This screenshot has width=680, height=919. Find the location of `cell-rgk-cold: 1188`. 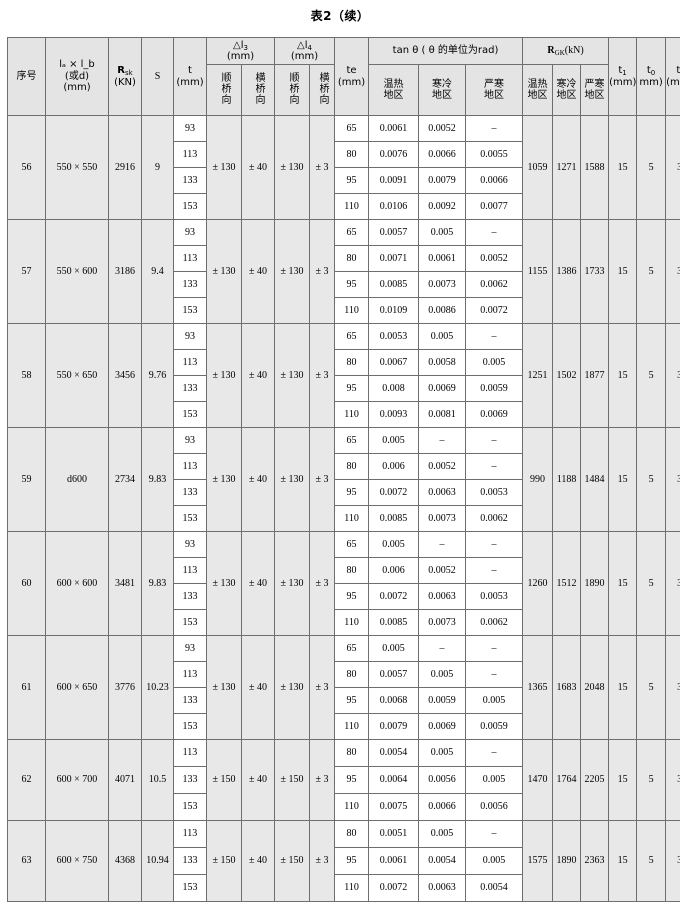

cell-rgk-cold: 1188 is located at coordinates (567, 479).